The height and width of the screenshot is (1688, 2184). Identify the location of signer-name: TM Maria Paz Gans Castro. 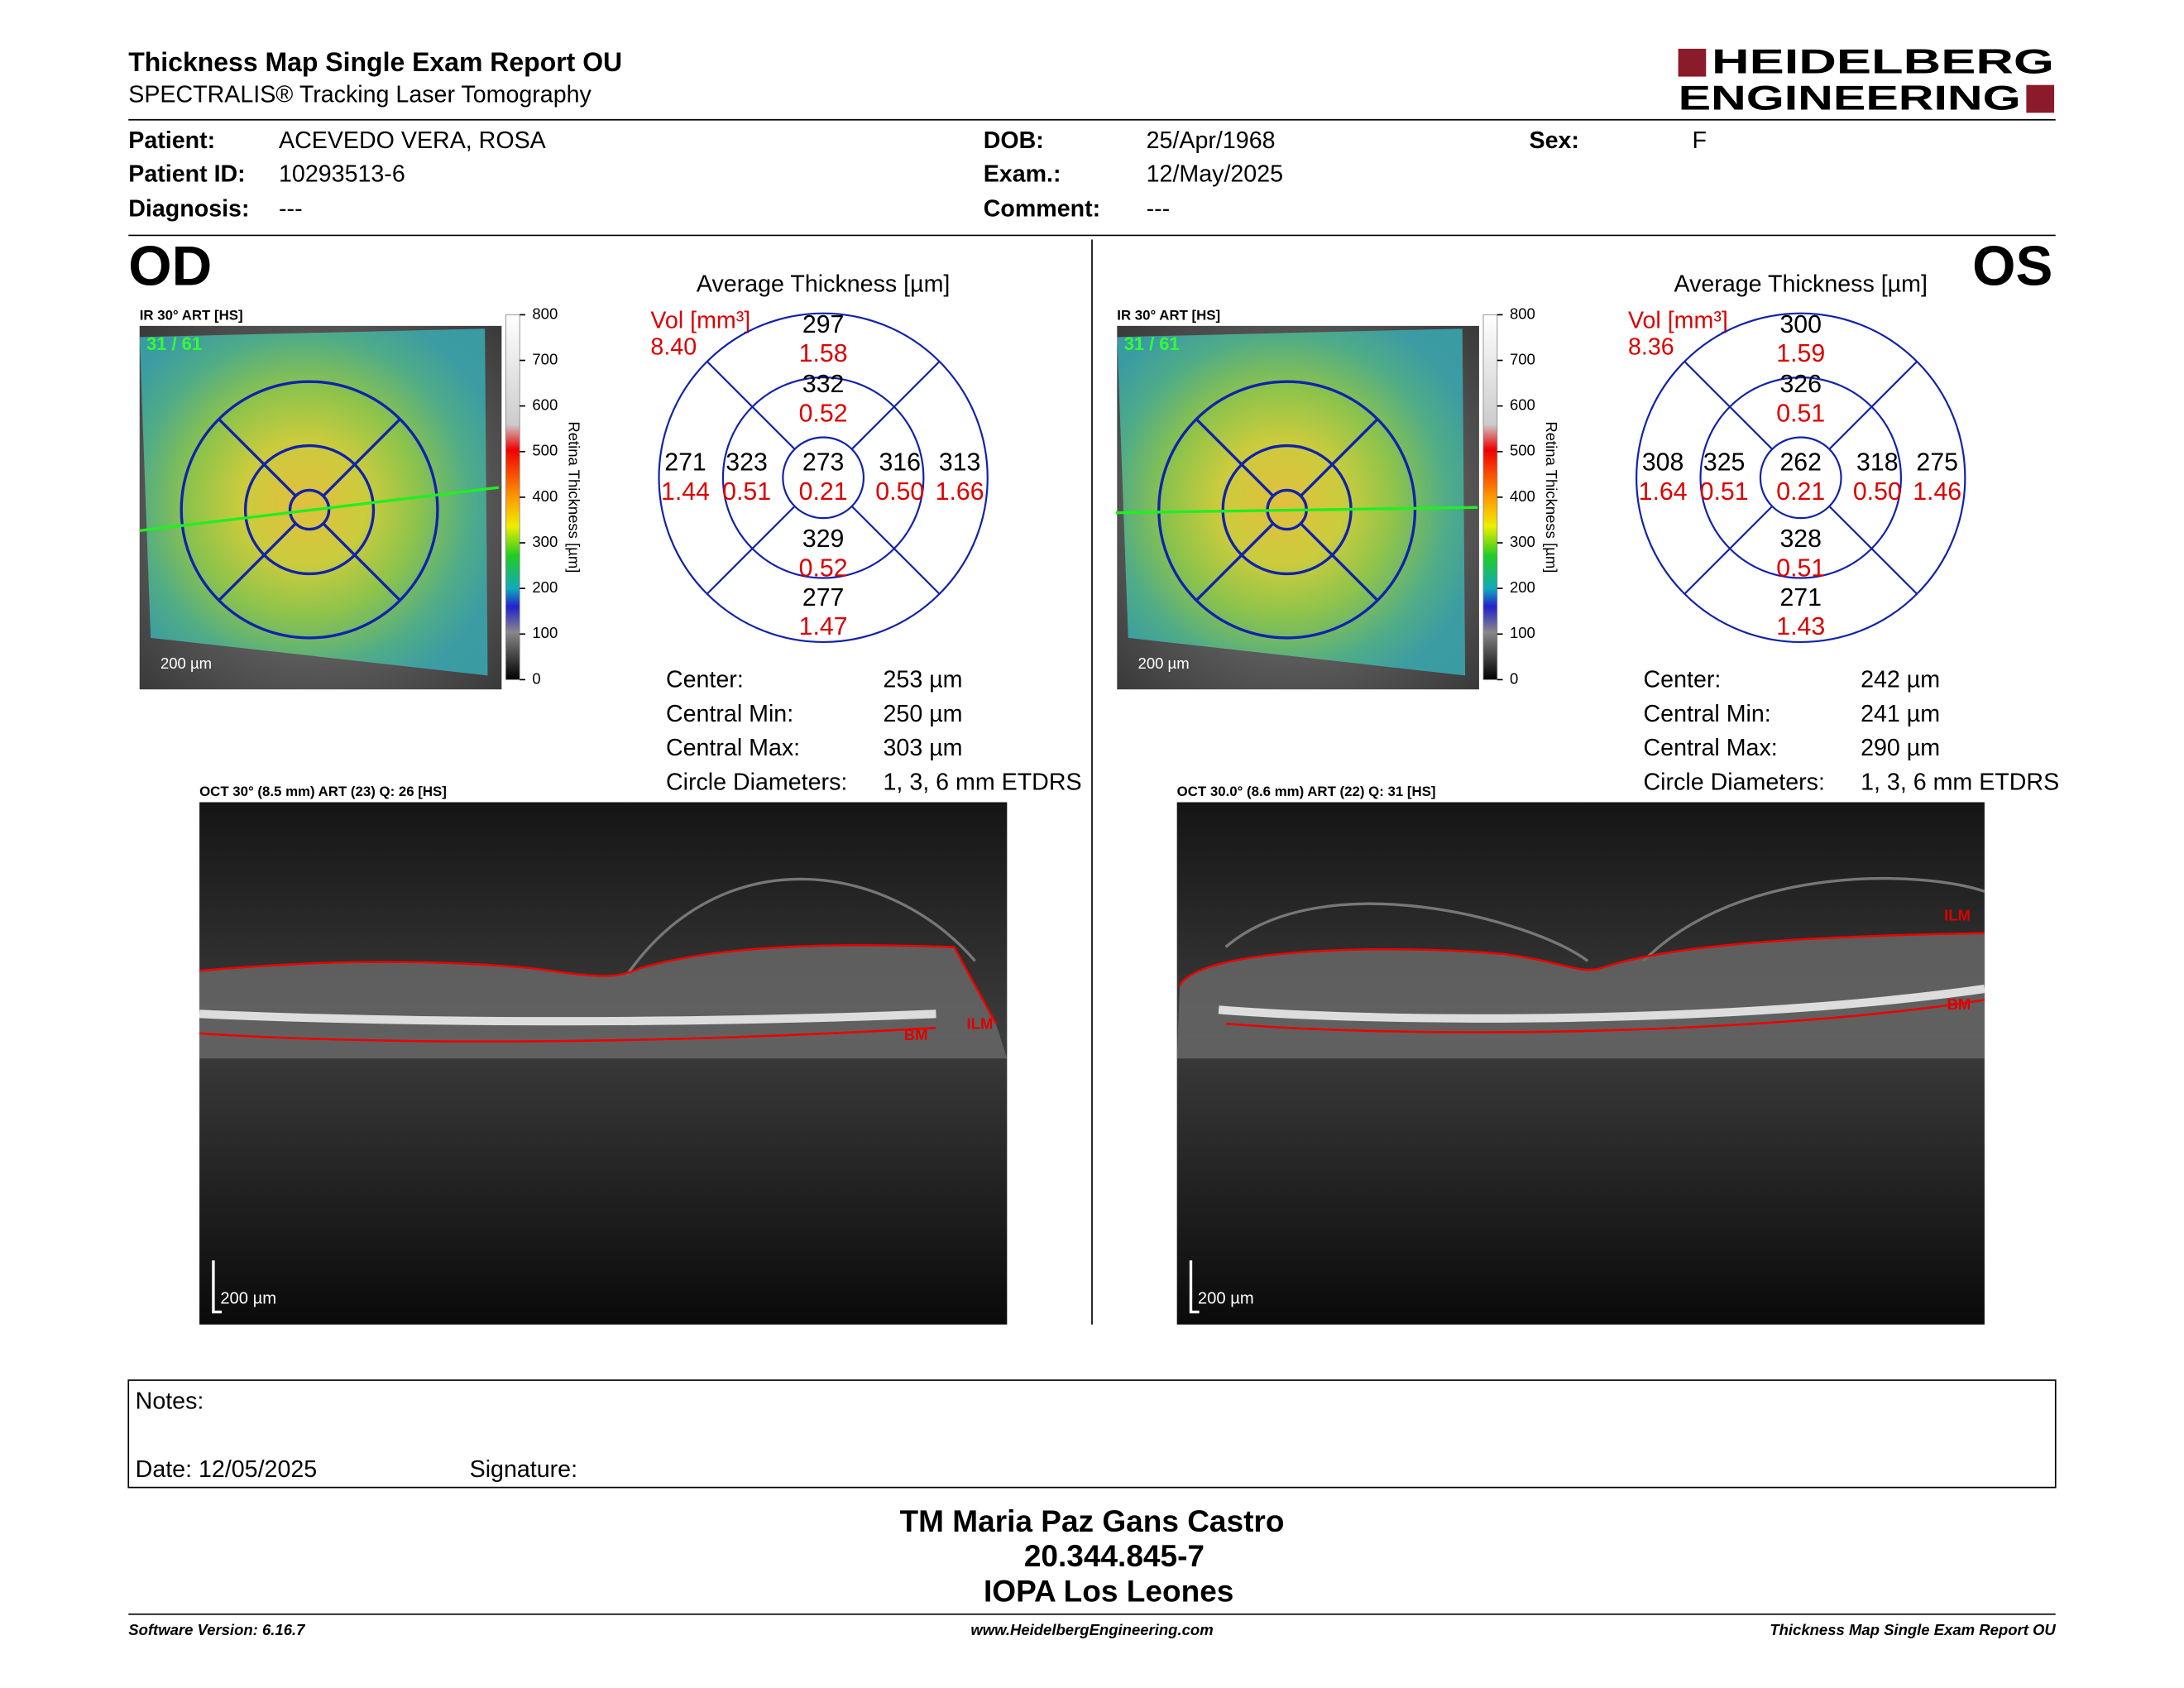
(1092, 1520).